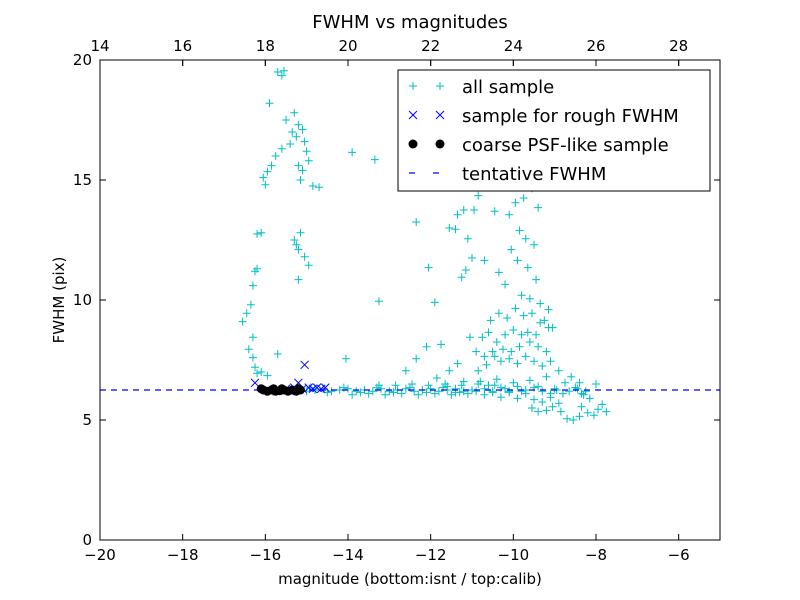  Describe the element at coordinates (595, 46) in the screenshot. I see `top-tick-label: 26` at that location.